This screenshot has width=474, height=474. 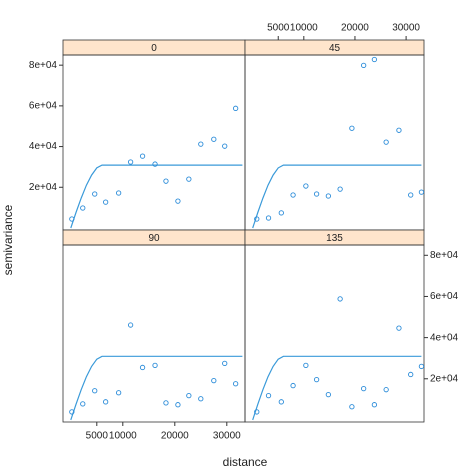 I want to click on strip-label: 45, so click(x=335, y=48).